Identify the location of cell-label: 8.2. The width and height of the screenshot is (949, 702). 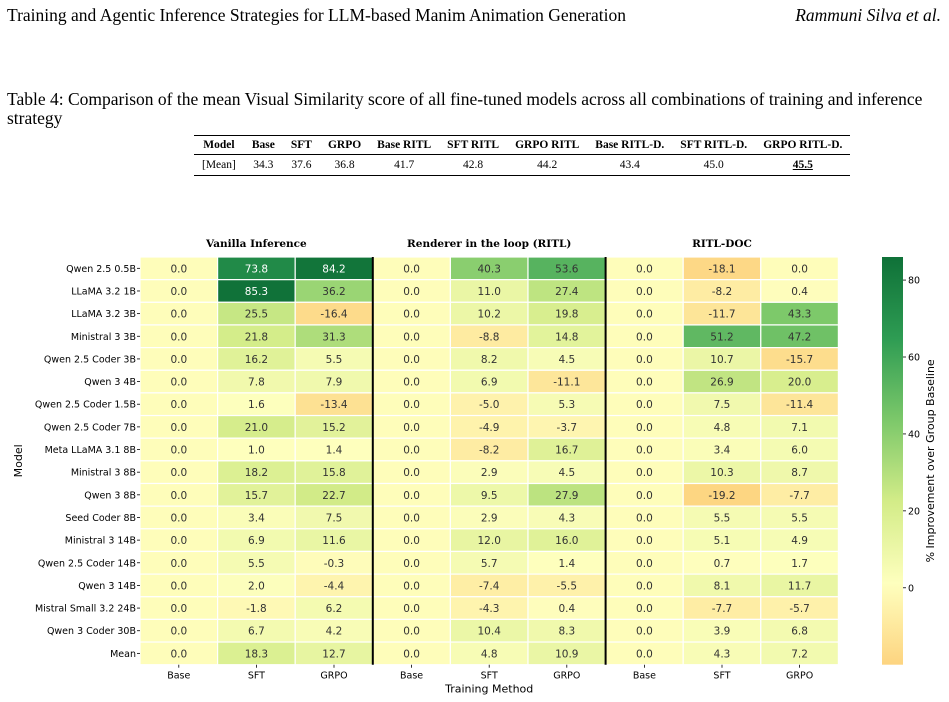
(489, 360).